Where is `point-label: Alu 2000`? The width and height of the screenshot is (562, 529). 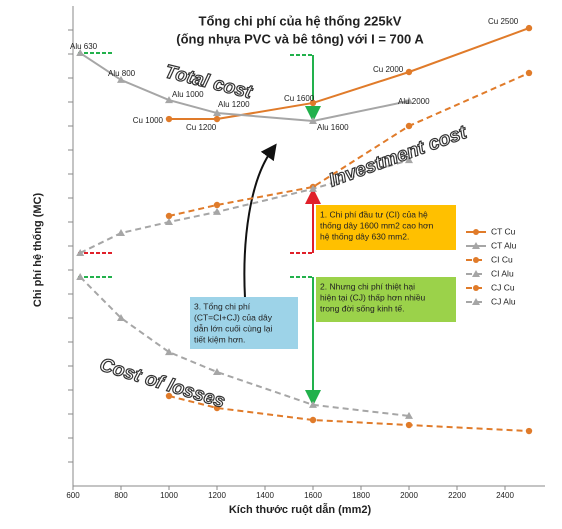
point-label: Alu 2000 is located at coordinates (414, 101).